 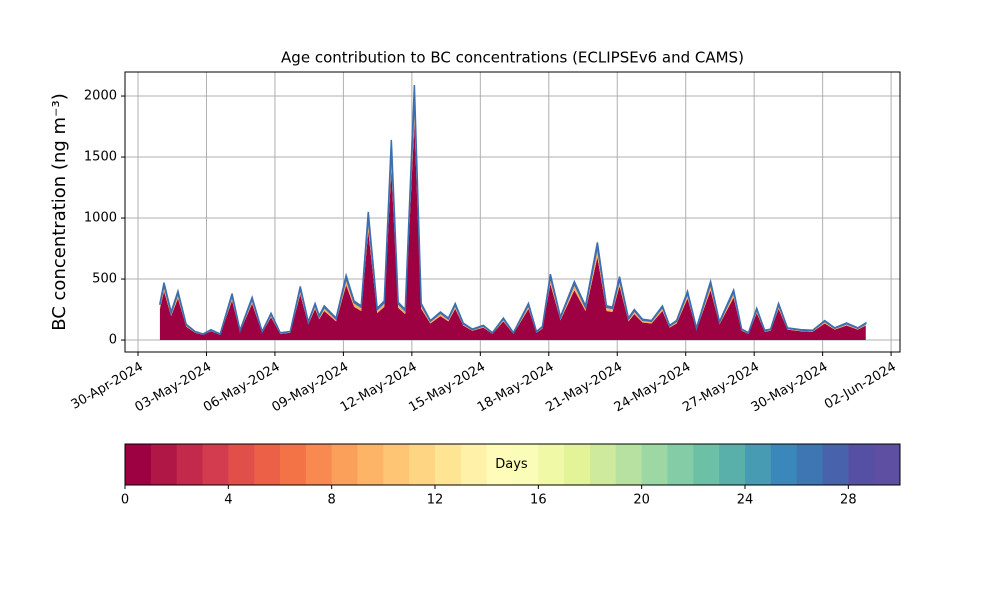 What do you see at coordinates (228, 500) in the screenshot?
I see `colorbar-tick-label: 4` at bounding box center [228, 500].